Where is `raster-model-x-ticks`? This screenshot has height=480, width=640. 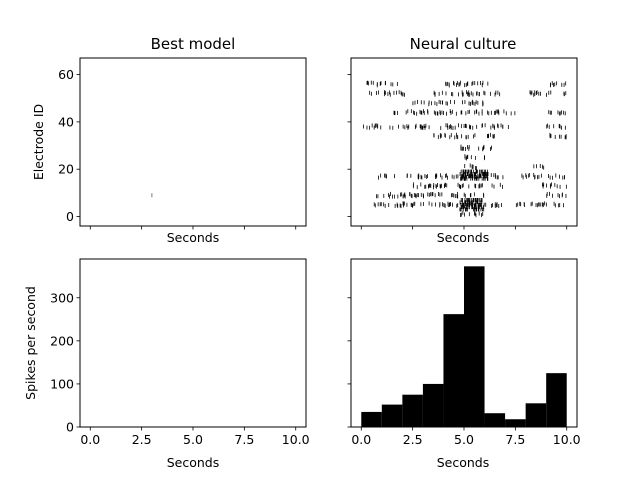 raster-model-x-ticks is located at coordinates (193, 228).